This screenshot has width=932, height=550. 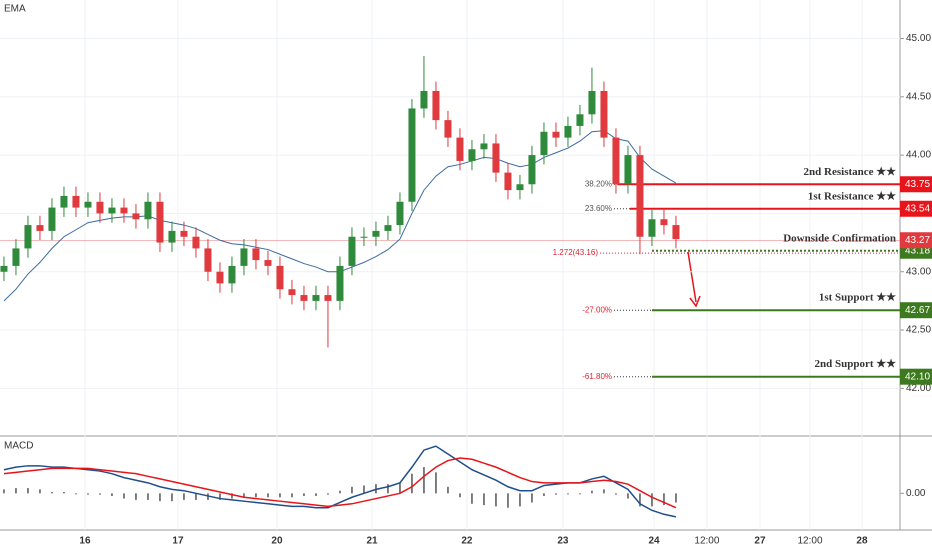 I want to click on level-label: Downside Confirmation, so click(x=839, y=238).